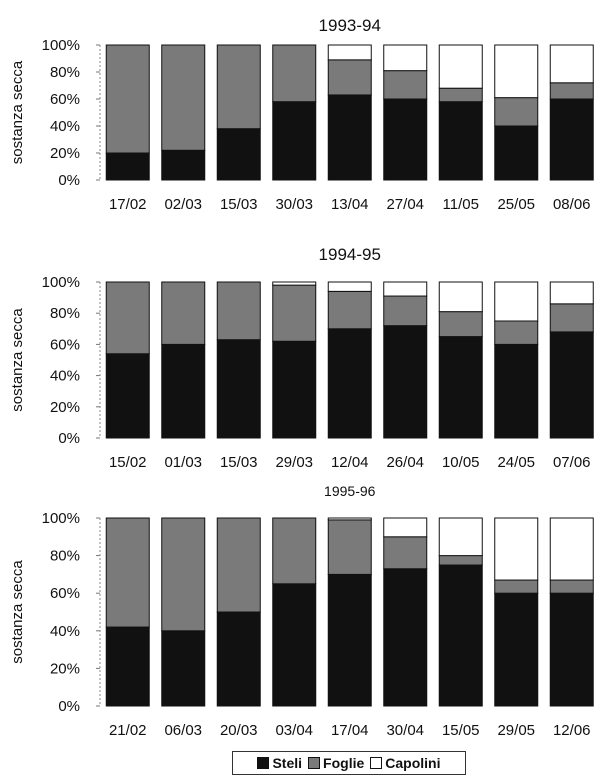  I want to click on legend-label-capolini: Capolini, so click(413, 763).